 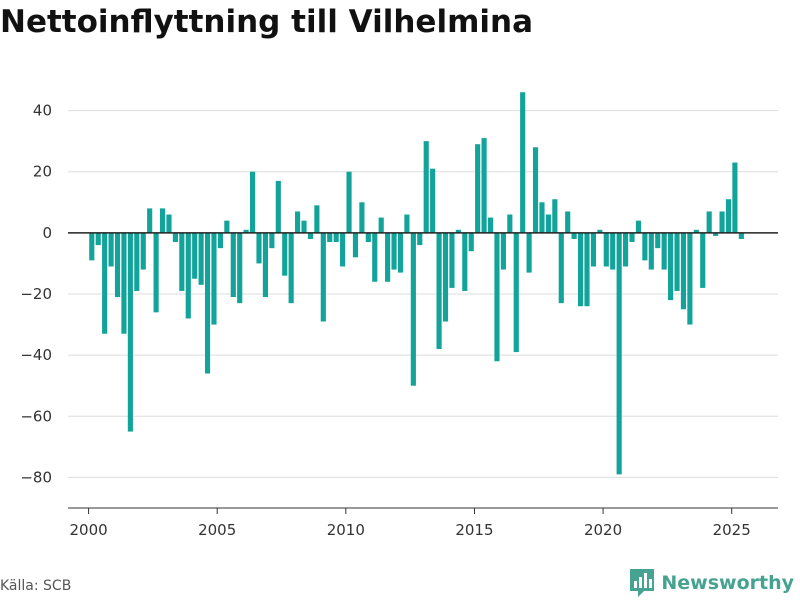 I want to click on source-note: Källa: SCB, so click(x=36, y=586).